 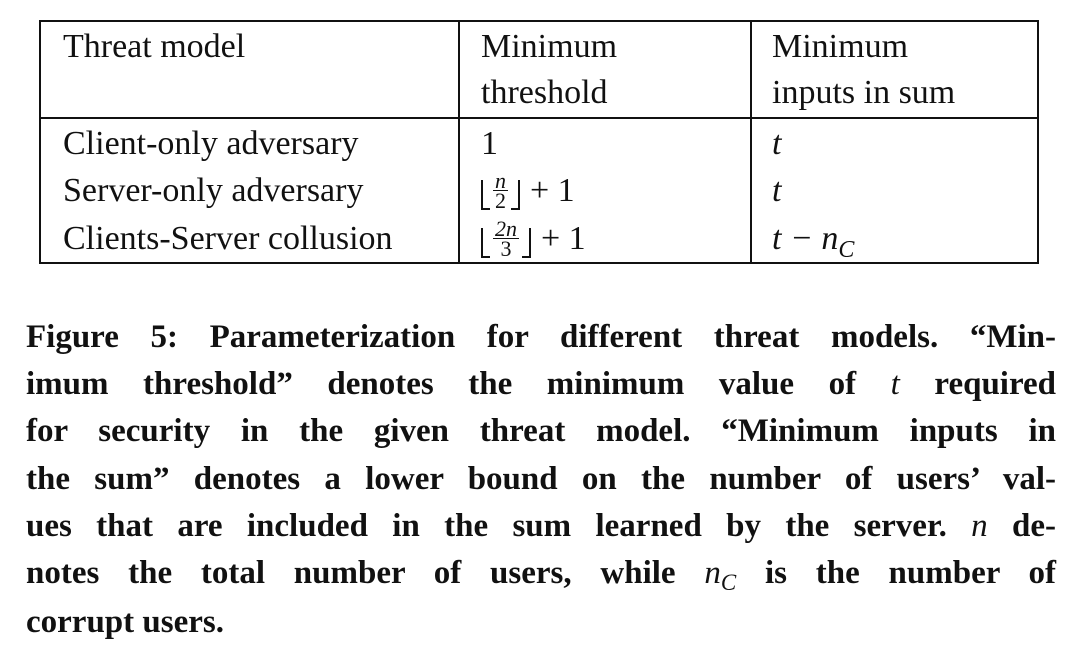 I want to click on fraction-denominator: 2, so click(x=500, y=200).